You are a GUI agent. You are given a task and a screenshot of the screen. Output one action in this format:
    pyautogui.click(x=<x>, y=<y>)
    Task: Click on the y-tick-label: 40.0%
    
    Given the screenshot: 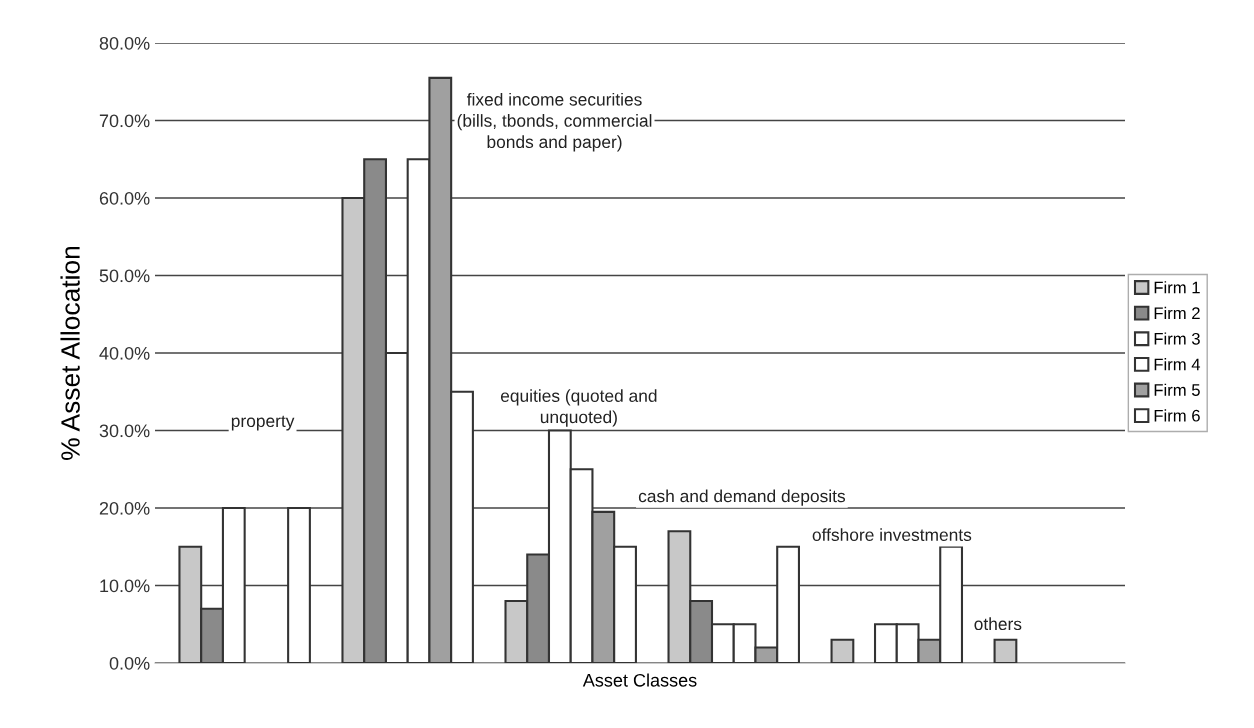 What is the action you would take?
    pyautogui.click(x=124, y=353)
    